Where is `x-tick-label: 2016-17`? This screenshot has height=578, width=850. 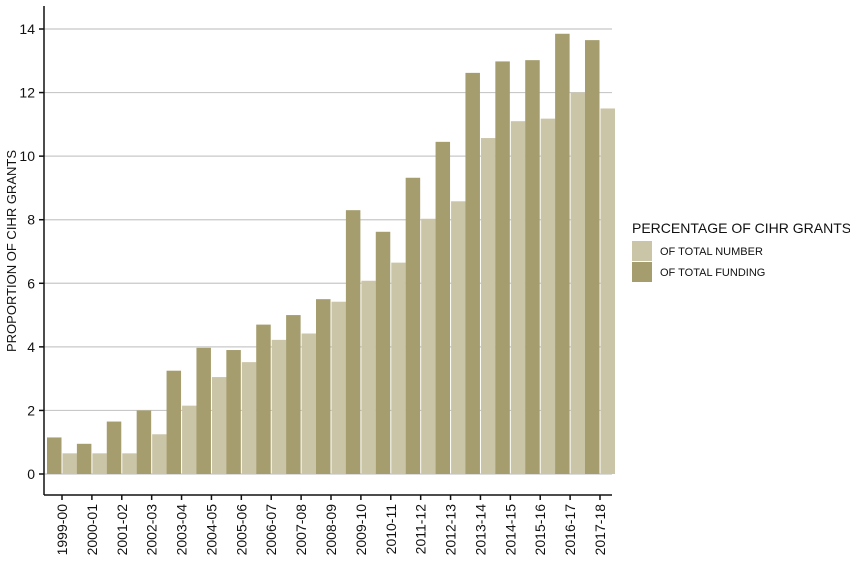 x-tick-label: 2016-17 is located at coordinates (570, 530).